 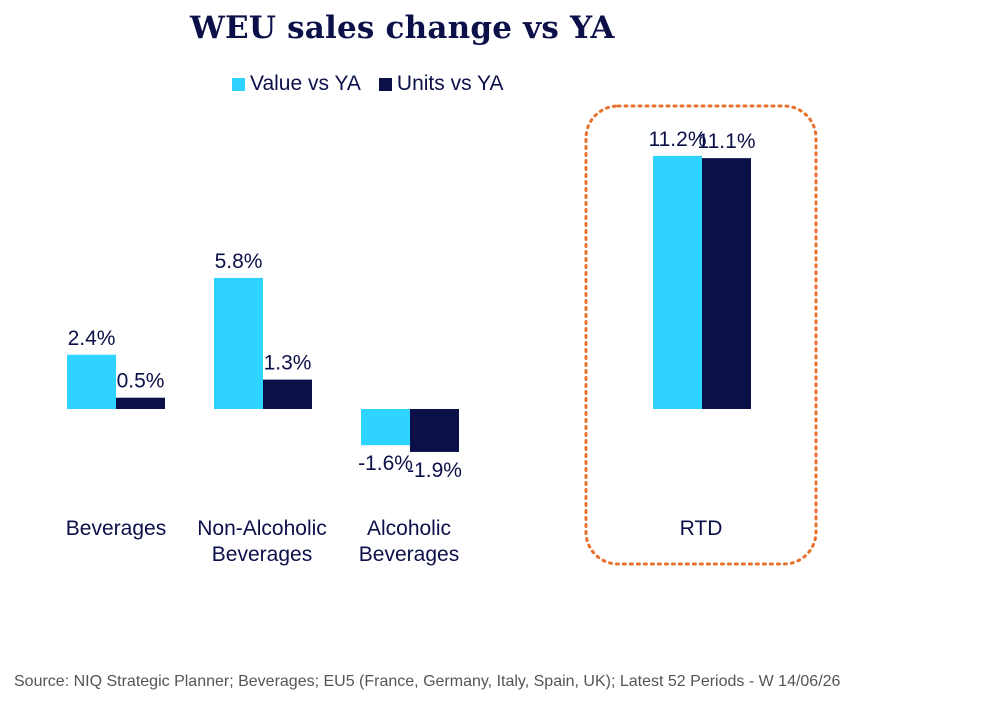 I want to click on chart-legend: Value vs YA Units vs YA, so click(x=377, y=84).